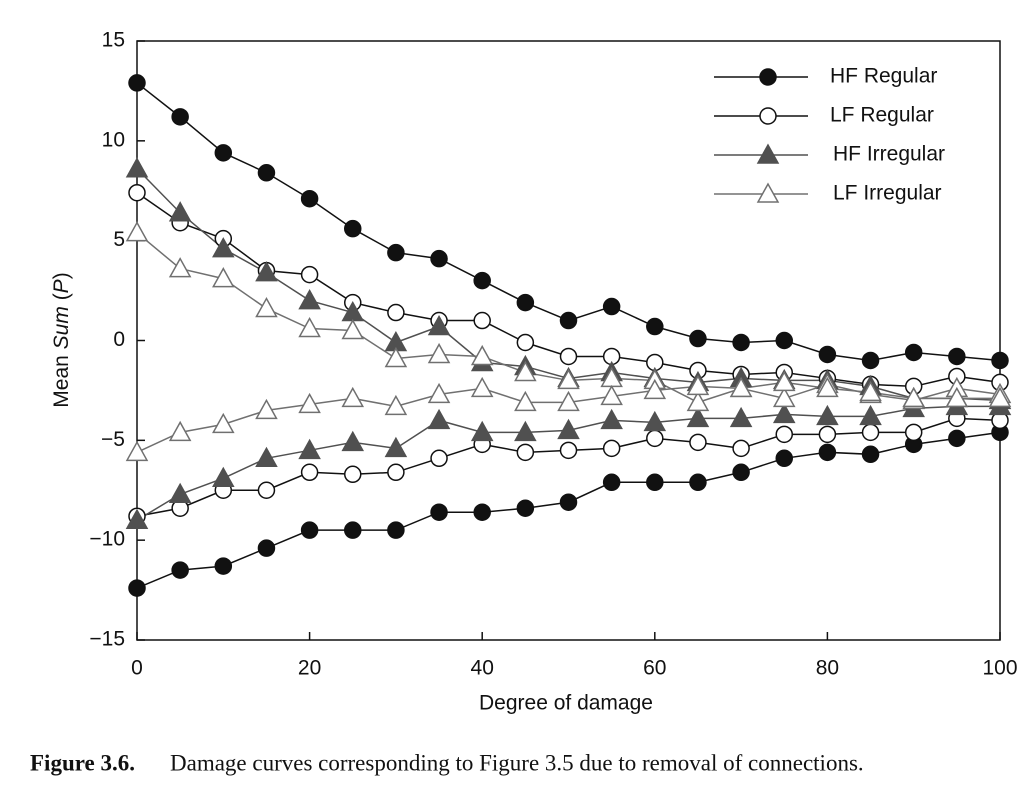 The width and height of the screenshot is (1036, 812). I want to click on legend-label: LF Regular, so click(882, 115).